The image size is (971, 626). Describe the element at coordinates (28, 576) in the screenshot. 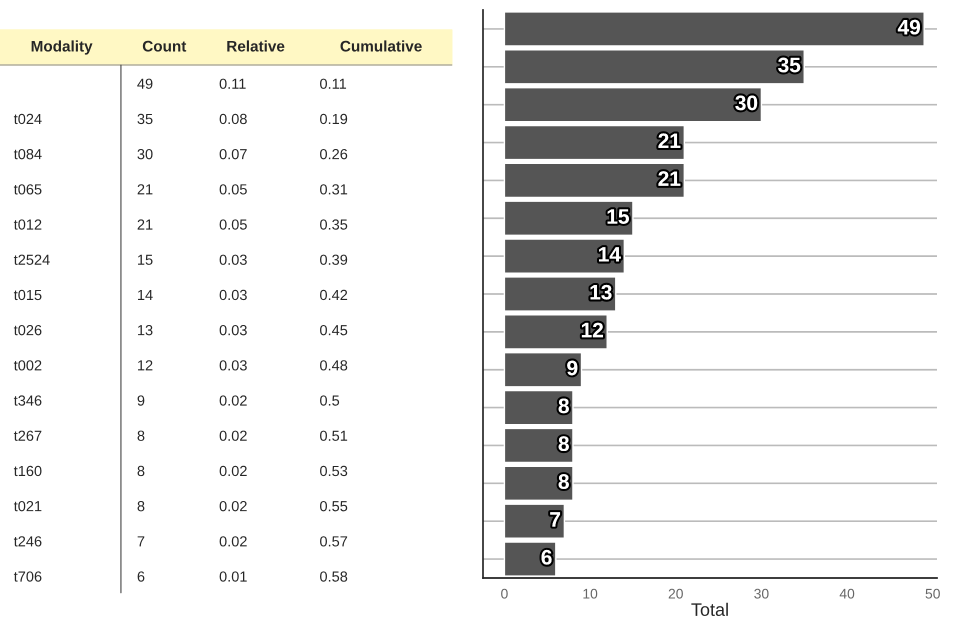

I see `text: t706` at that location.